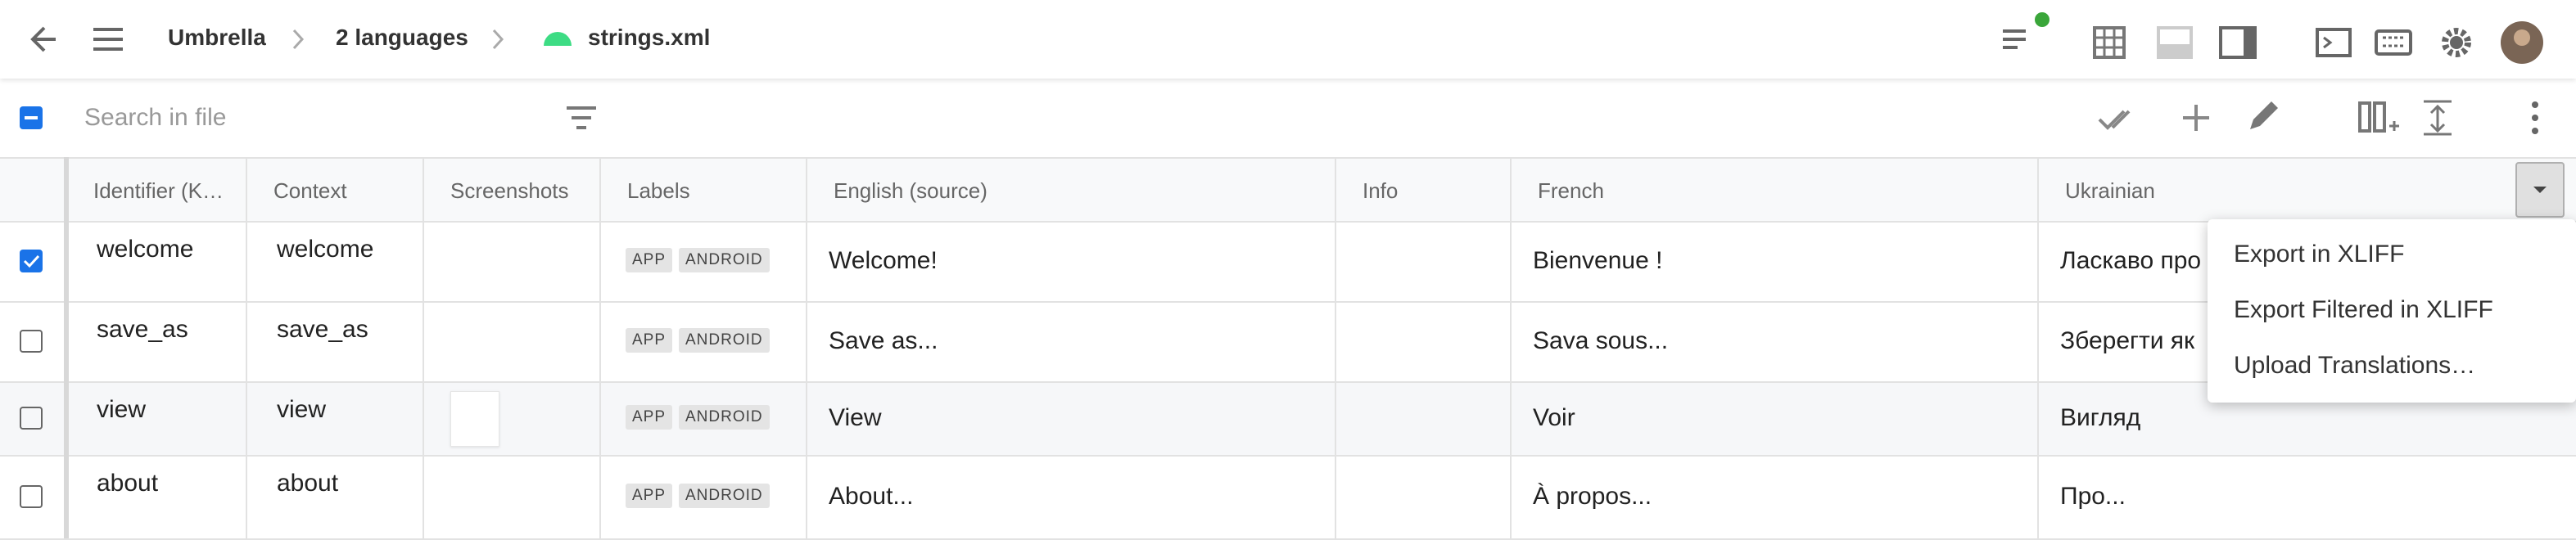 This screenshot has width=2576, height=540. I want to click on app-bar, so click(1288, 39).